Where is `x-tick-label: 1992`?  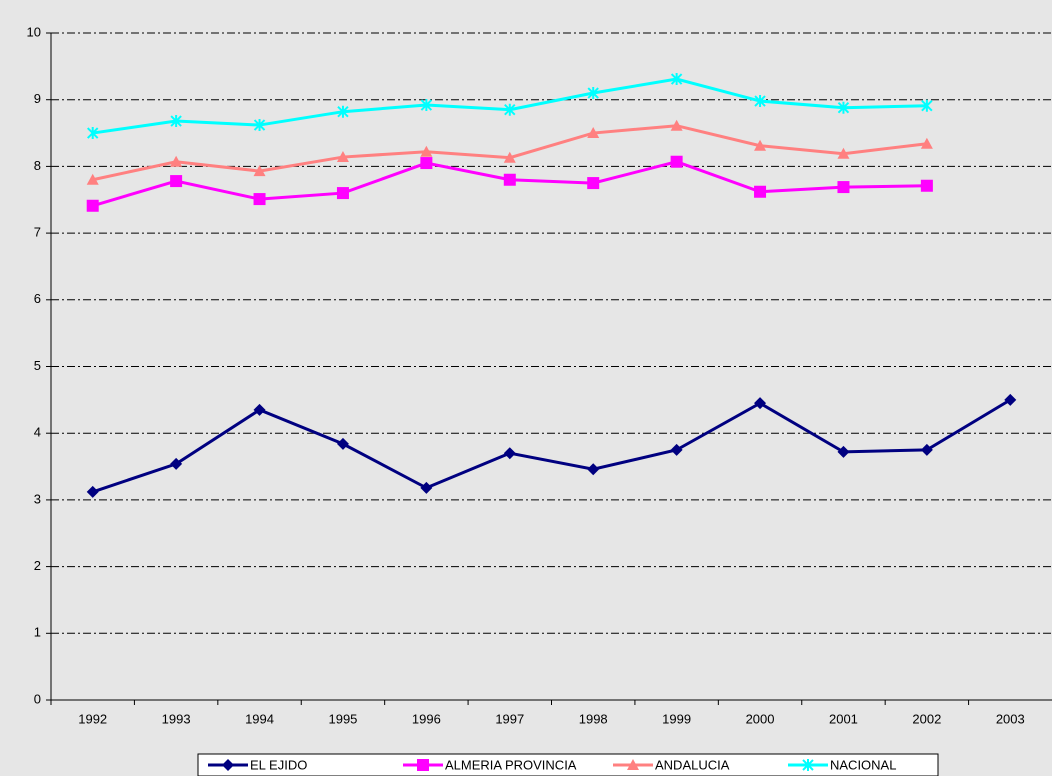 x-tick-label: 1992 is located at coordinates (92, 718).